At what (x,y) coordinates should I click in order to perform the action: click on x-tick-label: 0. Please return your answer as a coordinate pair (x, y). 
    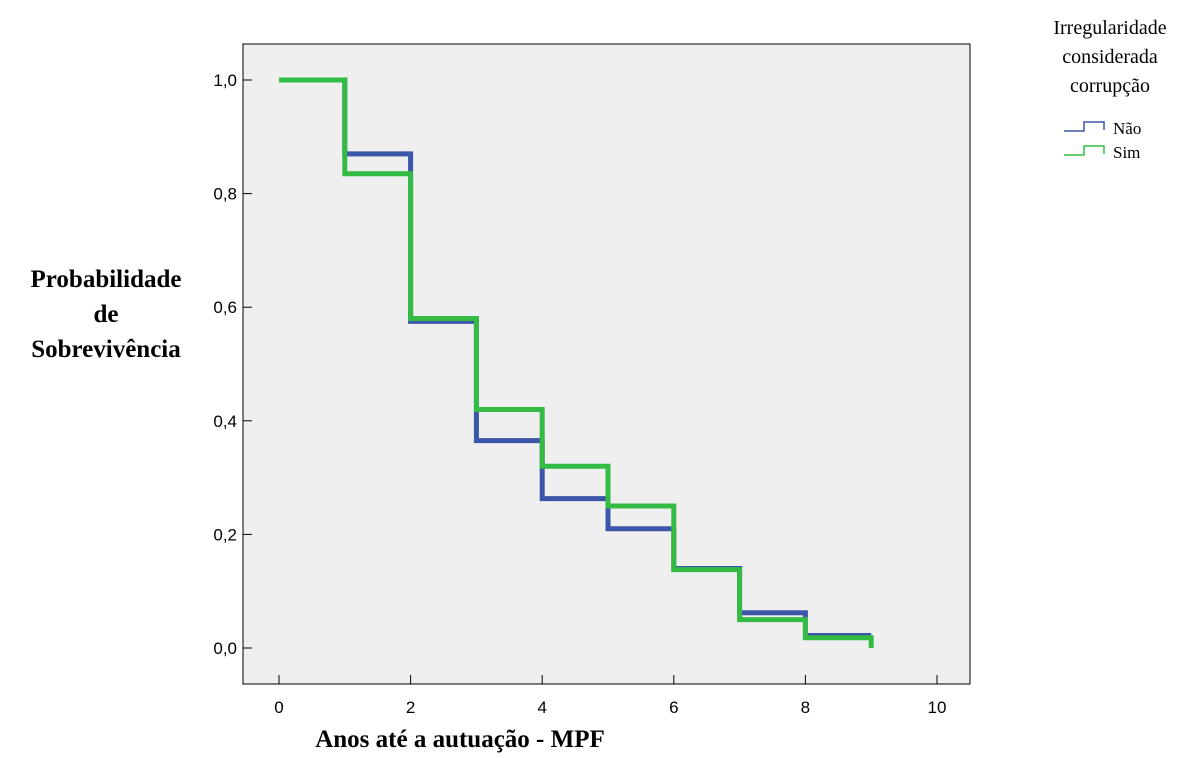
    Looking at the image, I should click on (278, 707).